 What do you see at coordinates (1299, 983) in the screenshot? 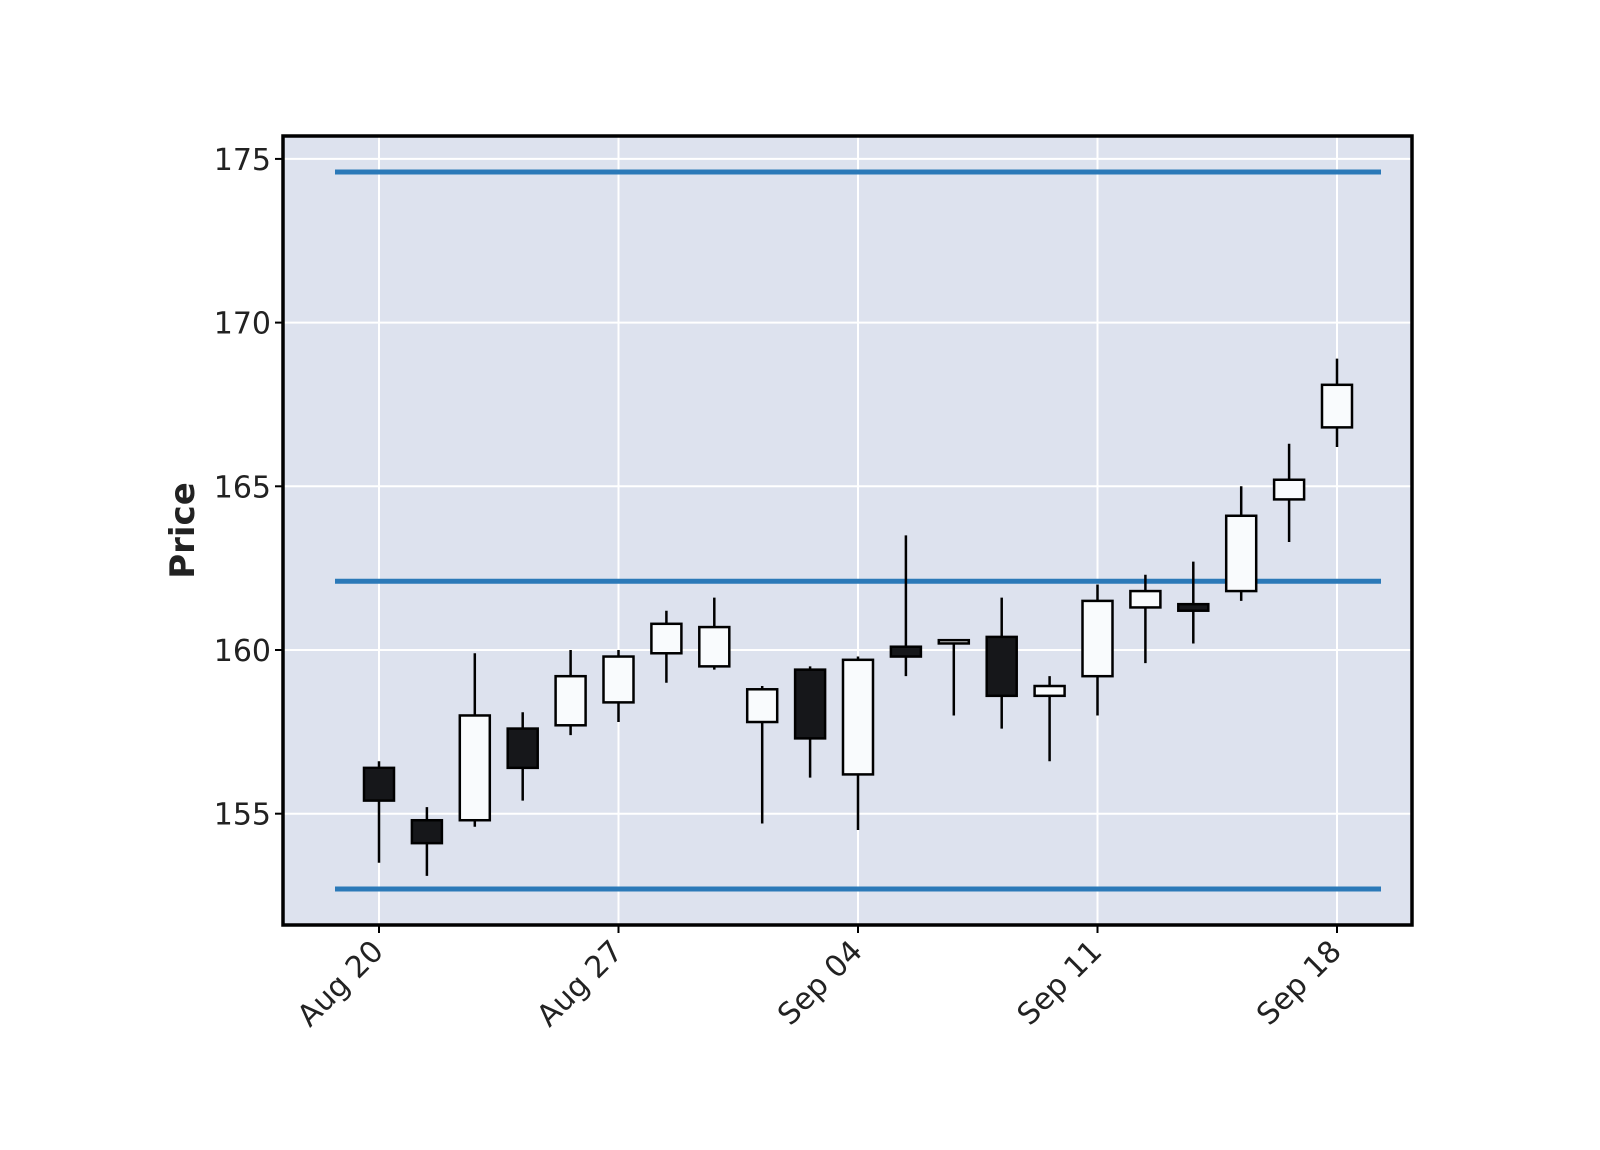
I see `x-tick-label: Sep 18` at bounding box center [1299, 983].